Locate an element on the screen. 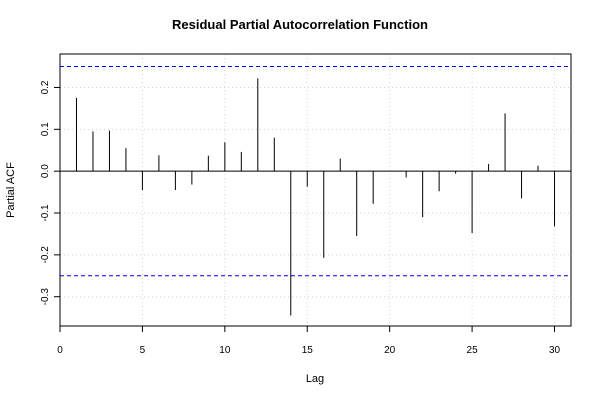 Image resolution: width=599 pixels, height=400 pixels. x-axis: 0 5 10 15 20 25 30 is located at coordinates (309, 341).